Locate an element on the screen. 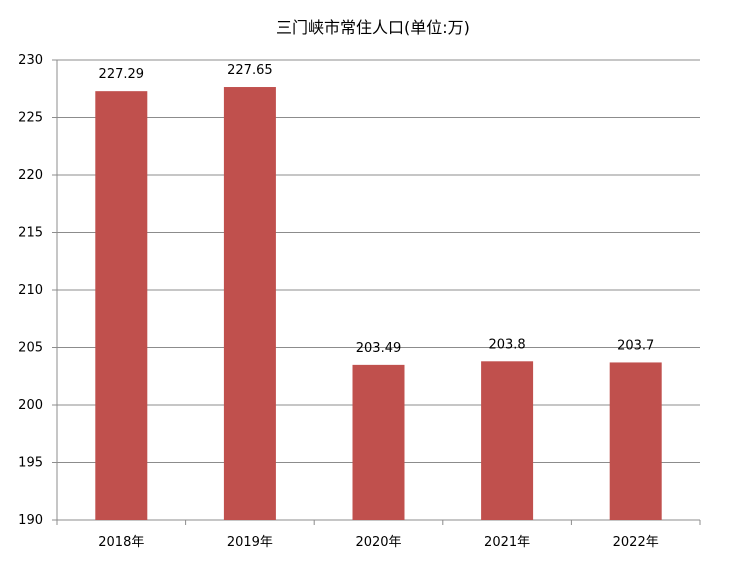 The image size is (746, 562). y-tick-label: 200 is located at coordinates (30, 405).